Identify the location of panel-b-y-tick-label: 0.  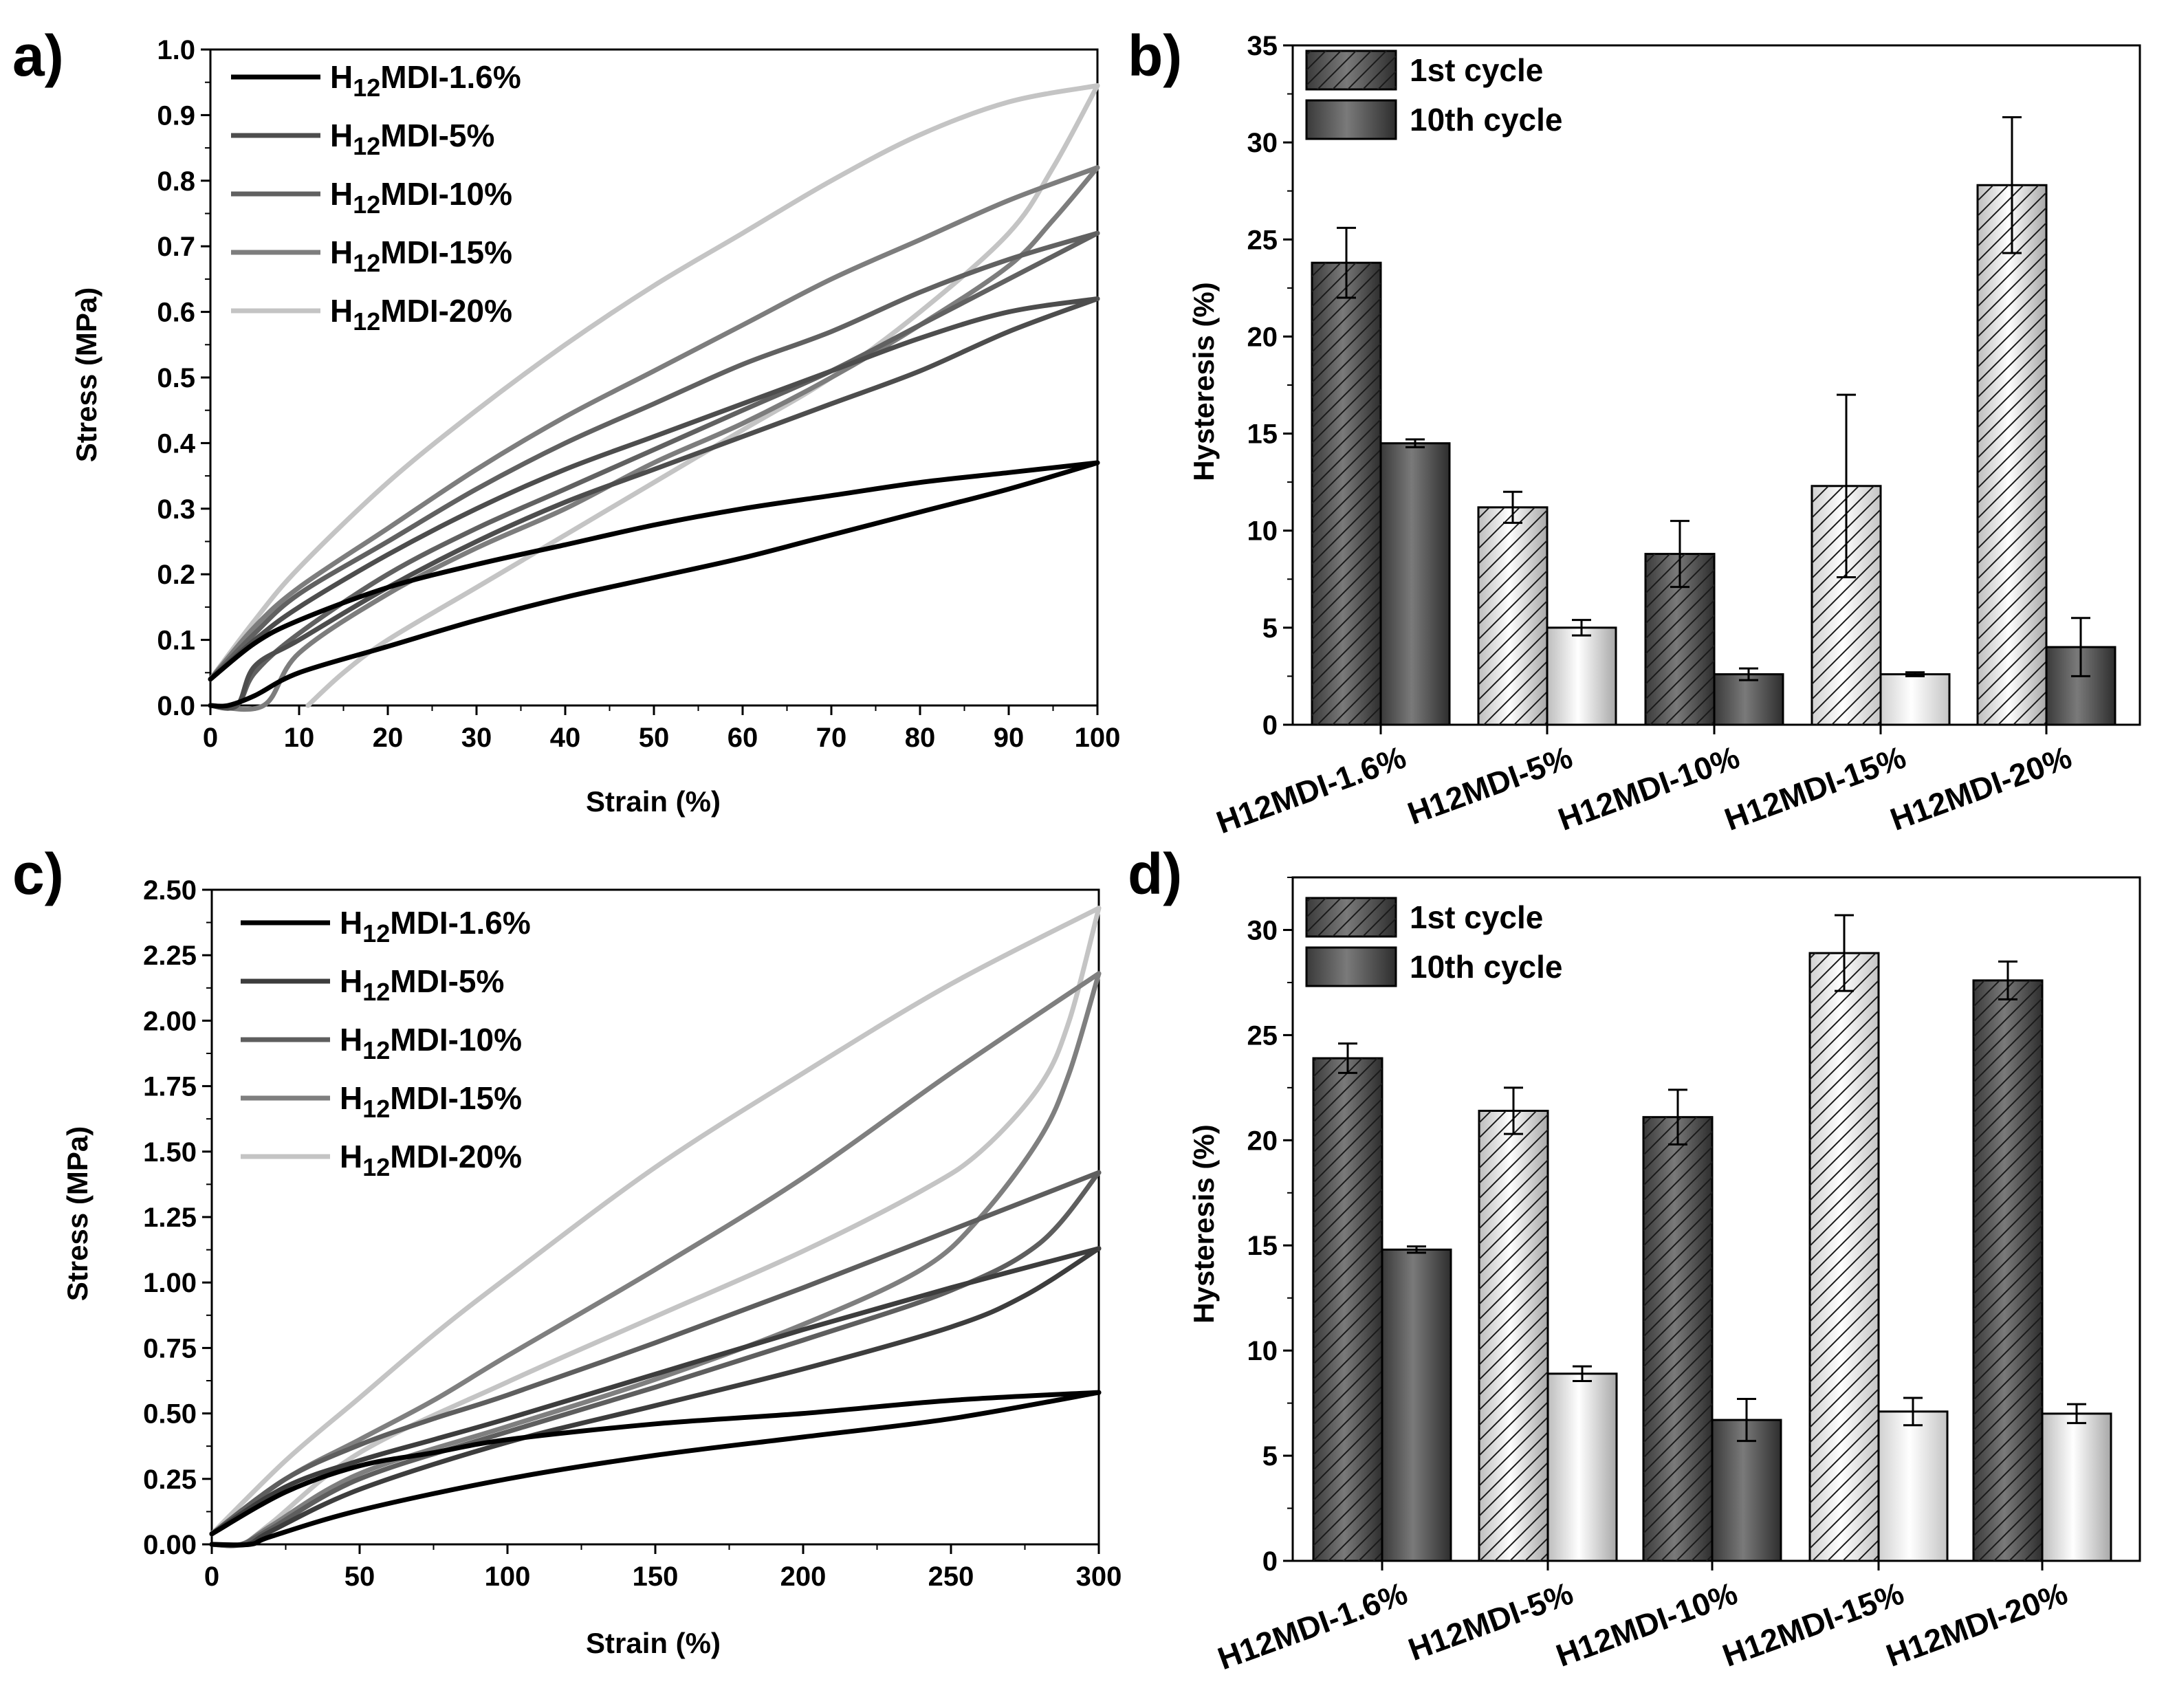
(1270, 725).